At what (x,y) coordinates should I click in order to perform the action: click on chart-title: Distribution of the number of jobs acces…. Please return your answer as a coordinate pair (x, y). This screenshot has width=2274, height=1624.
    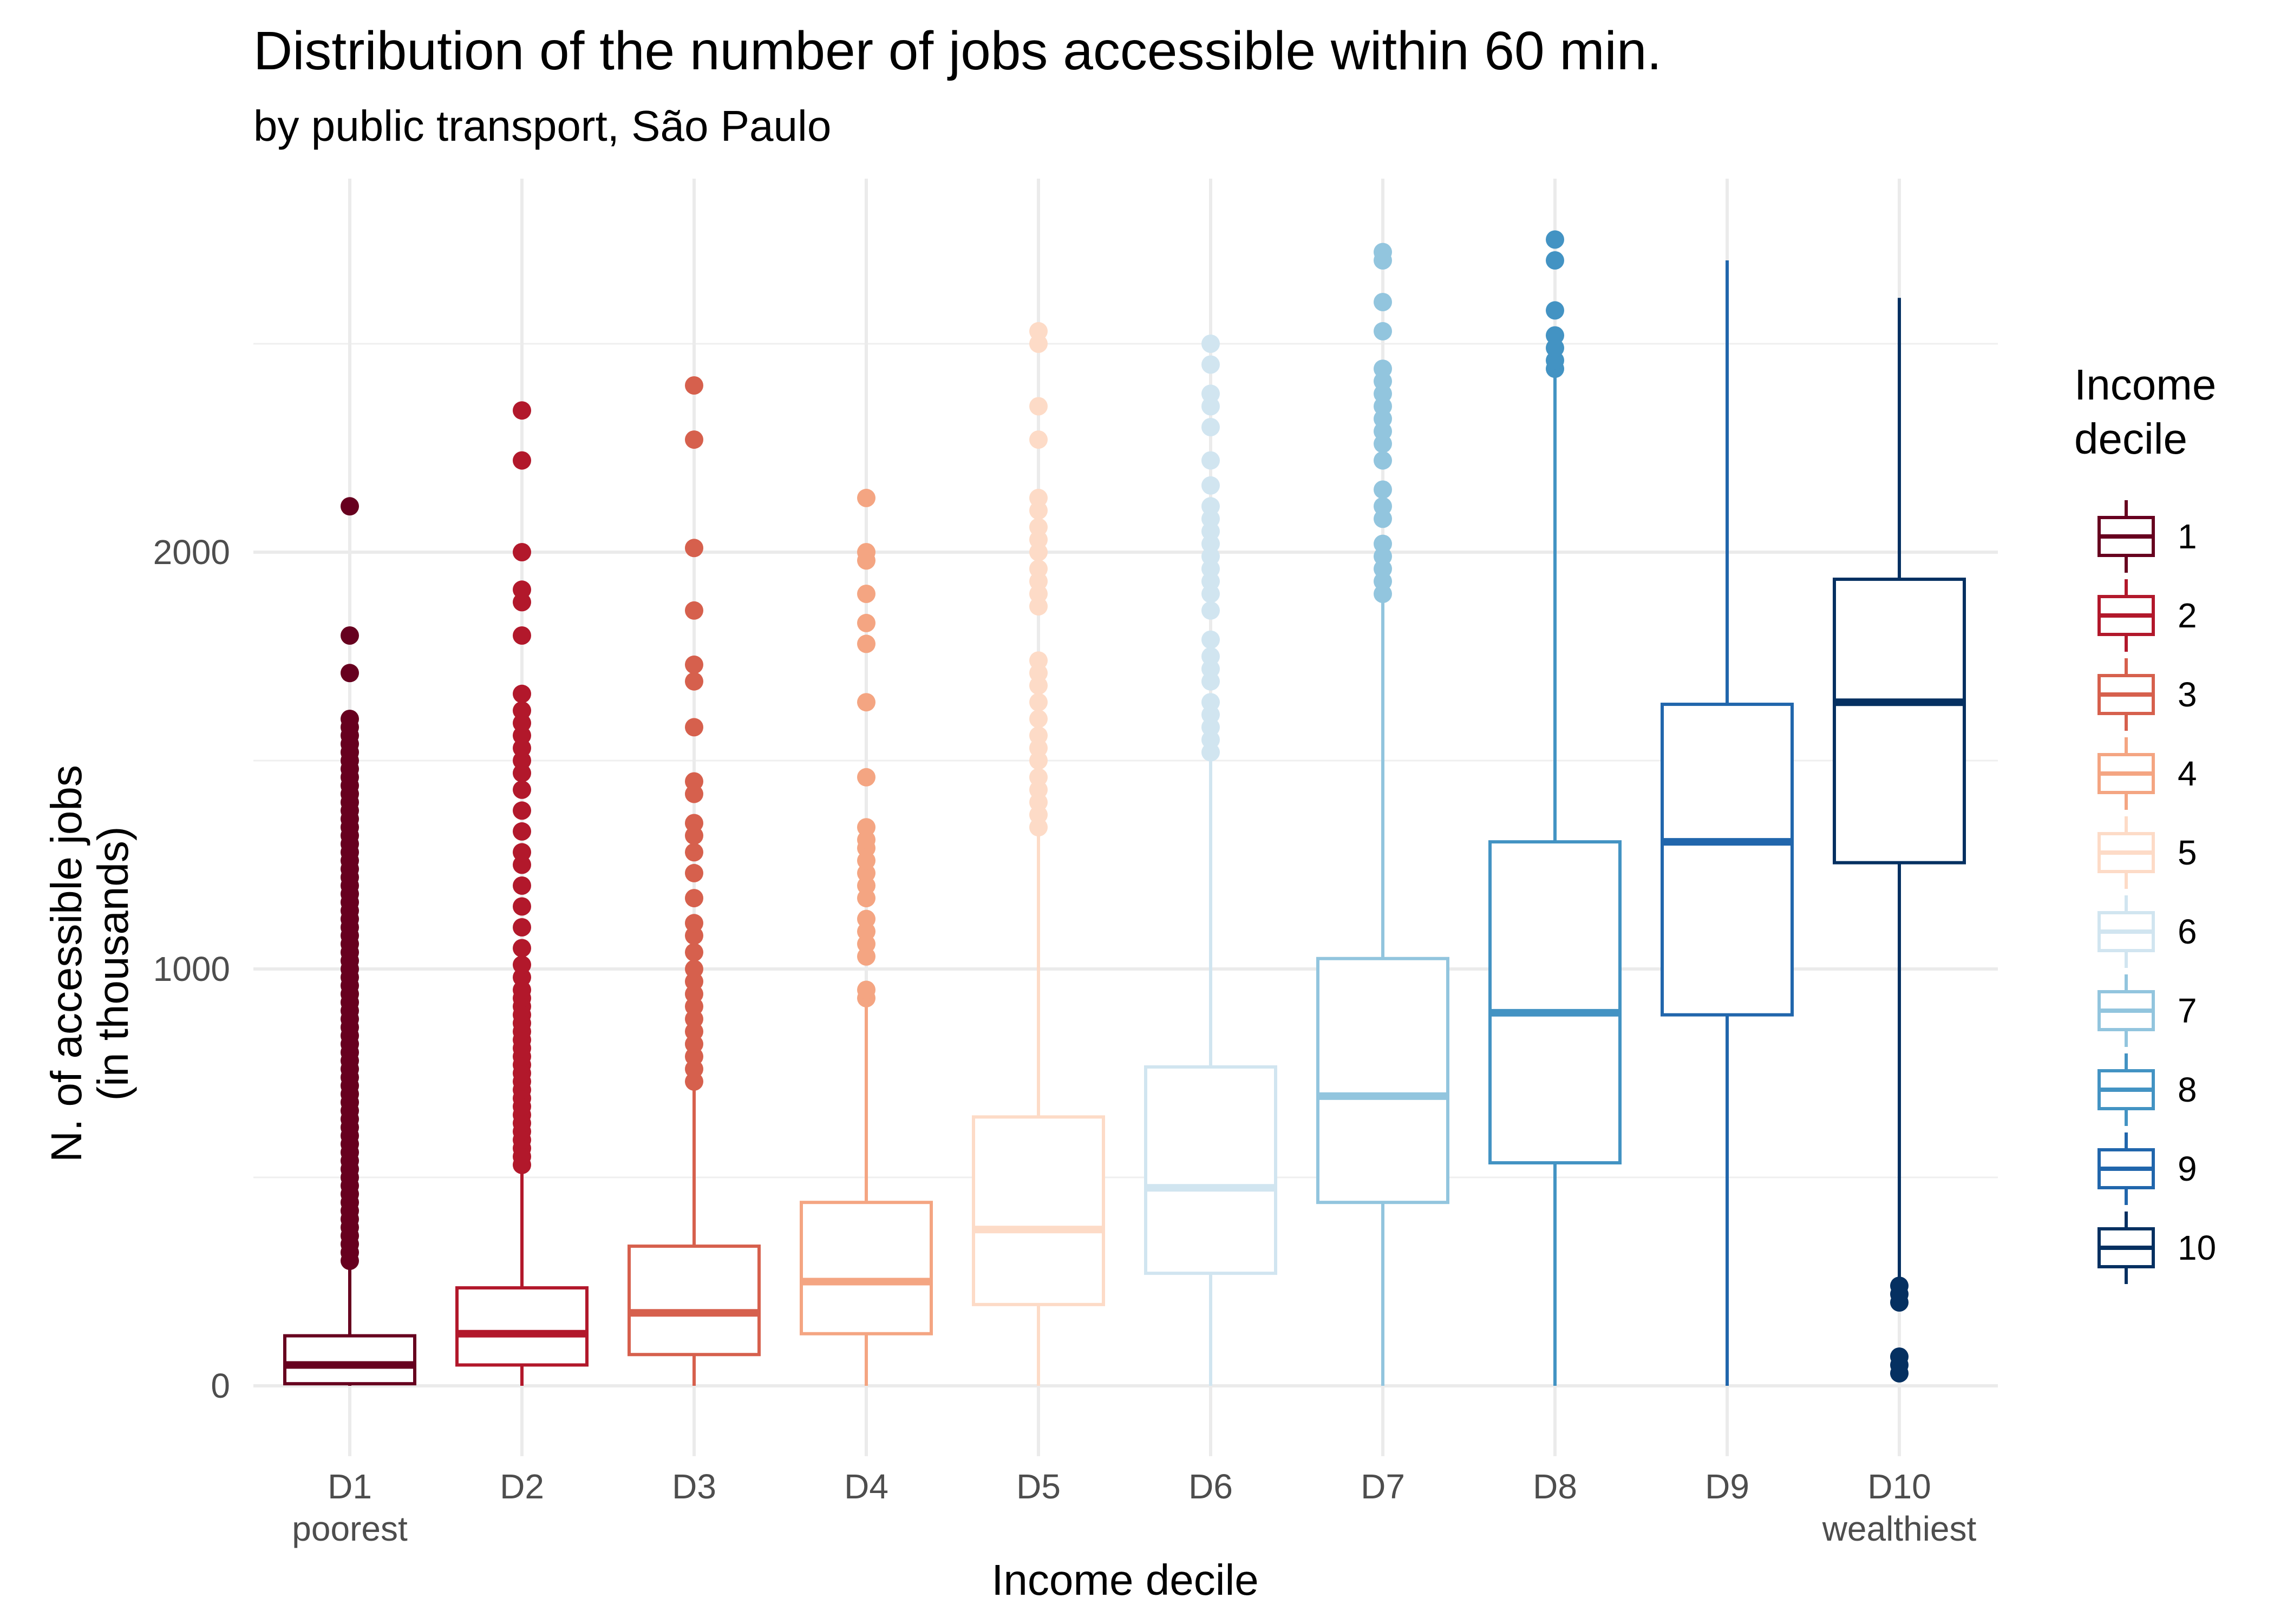
    Looking at the image, I should click on (958, 51).